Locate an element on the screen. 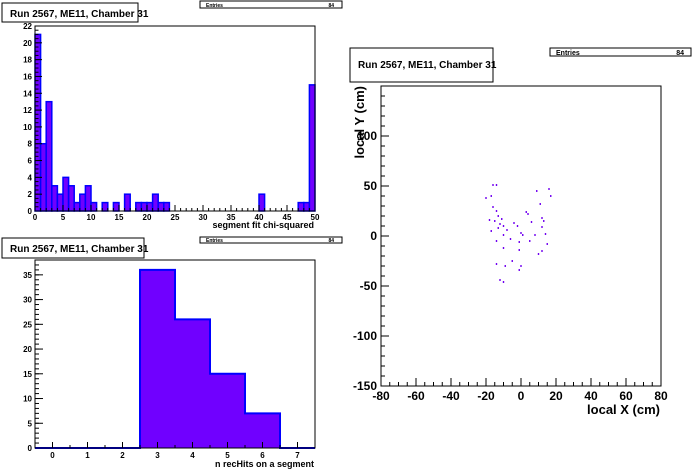 This screenshot has height=472, width=696. chi2-ytick-label: 20 is located at coordinates (27, 43).